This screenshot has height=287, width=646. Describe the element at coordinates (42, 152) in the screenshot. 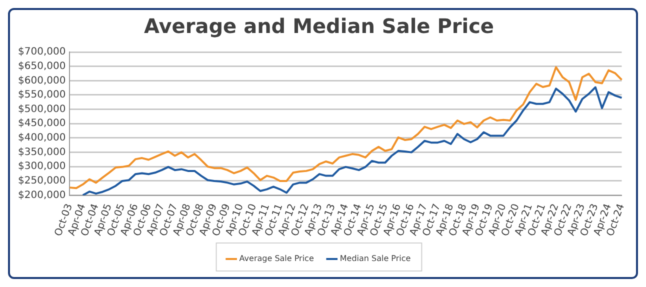

I see `y-tick-label: $350,000` at that location.